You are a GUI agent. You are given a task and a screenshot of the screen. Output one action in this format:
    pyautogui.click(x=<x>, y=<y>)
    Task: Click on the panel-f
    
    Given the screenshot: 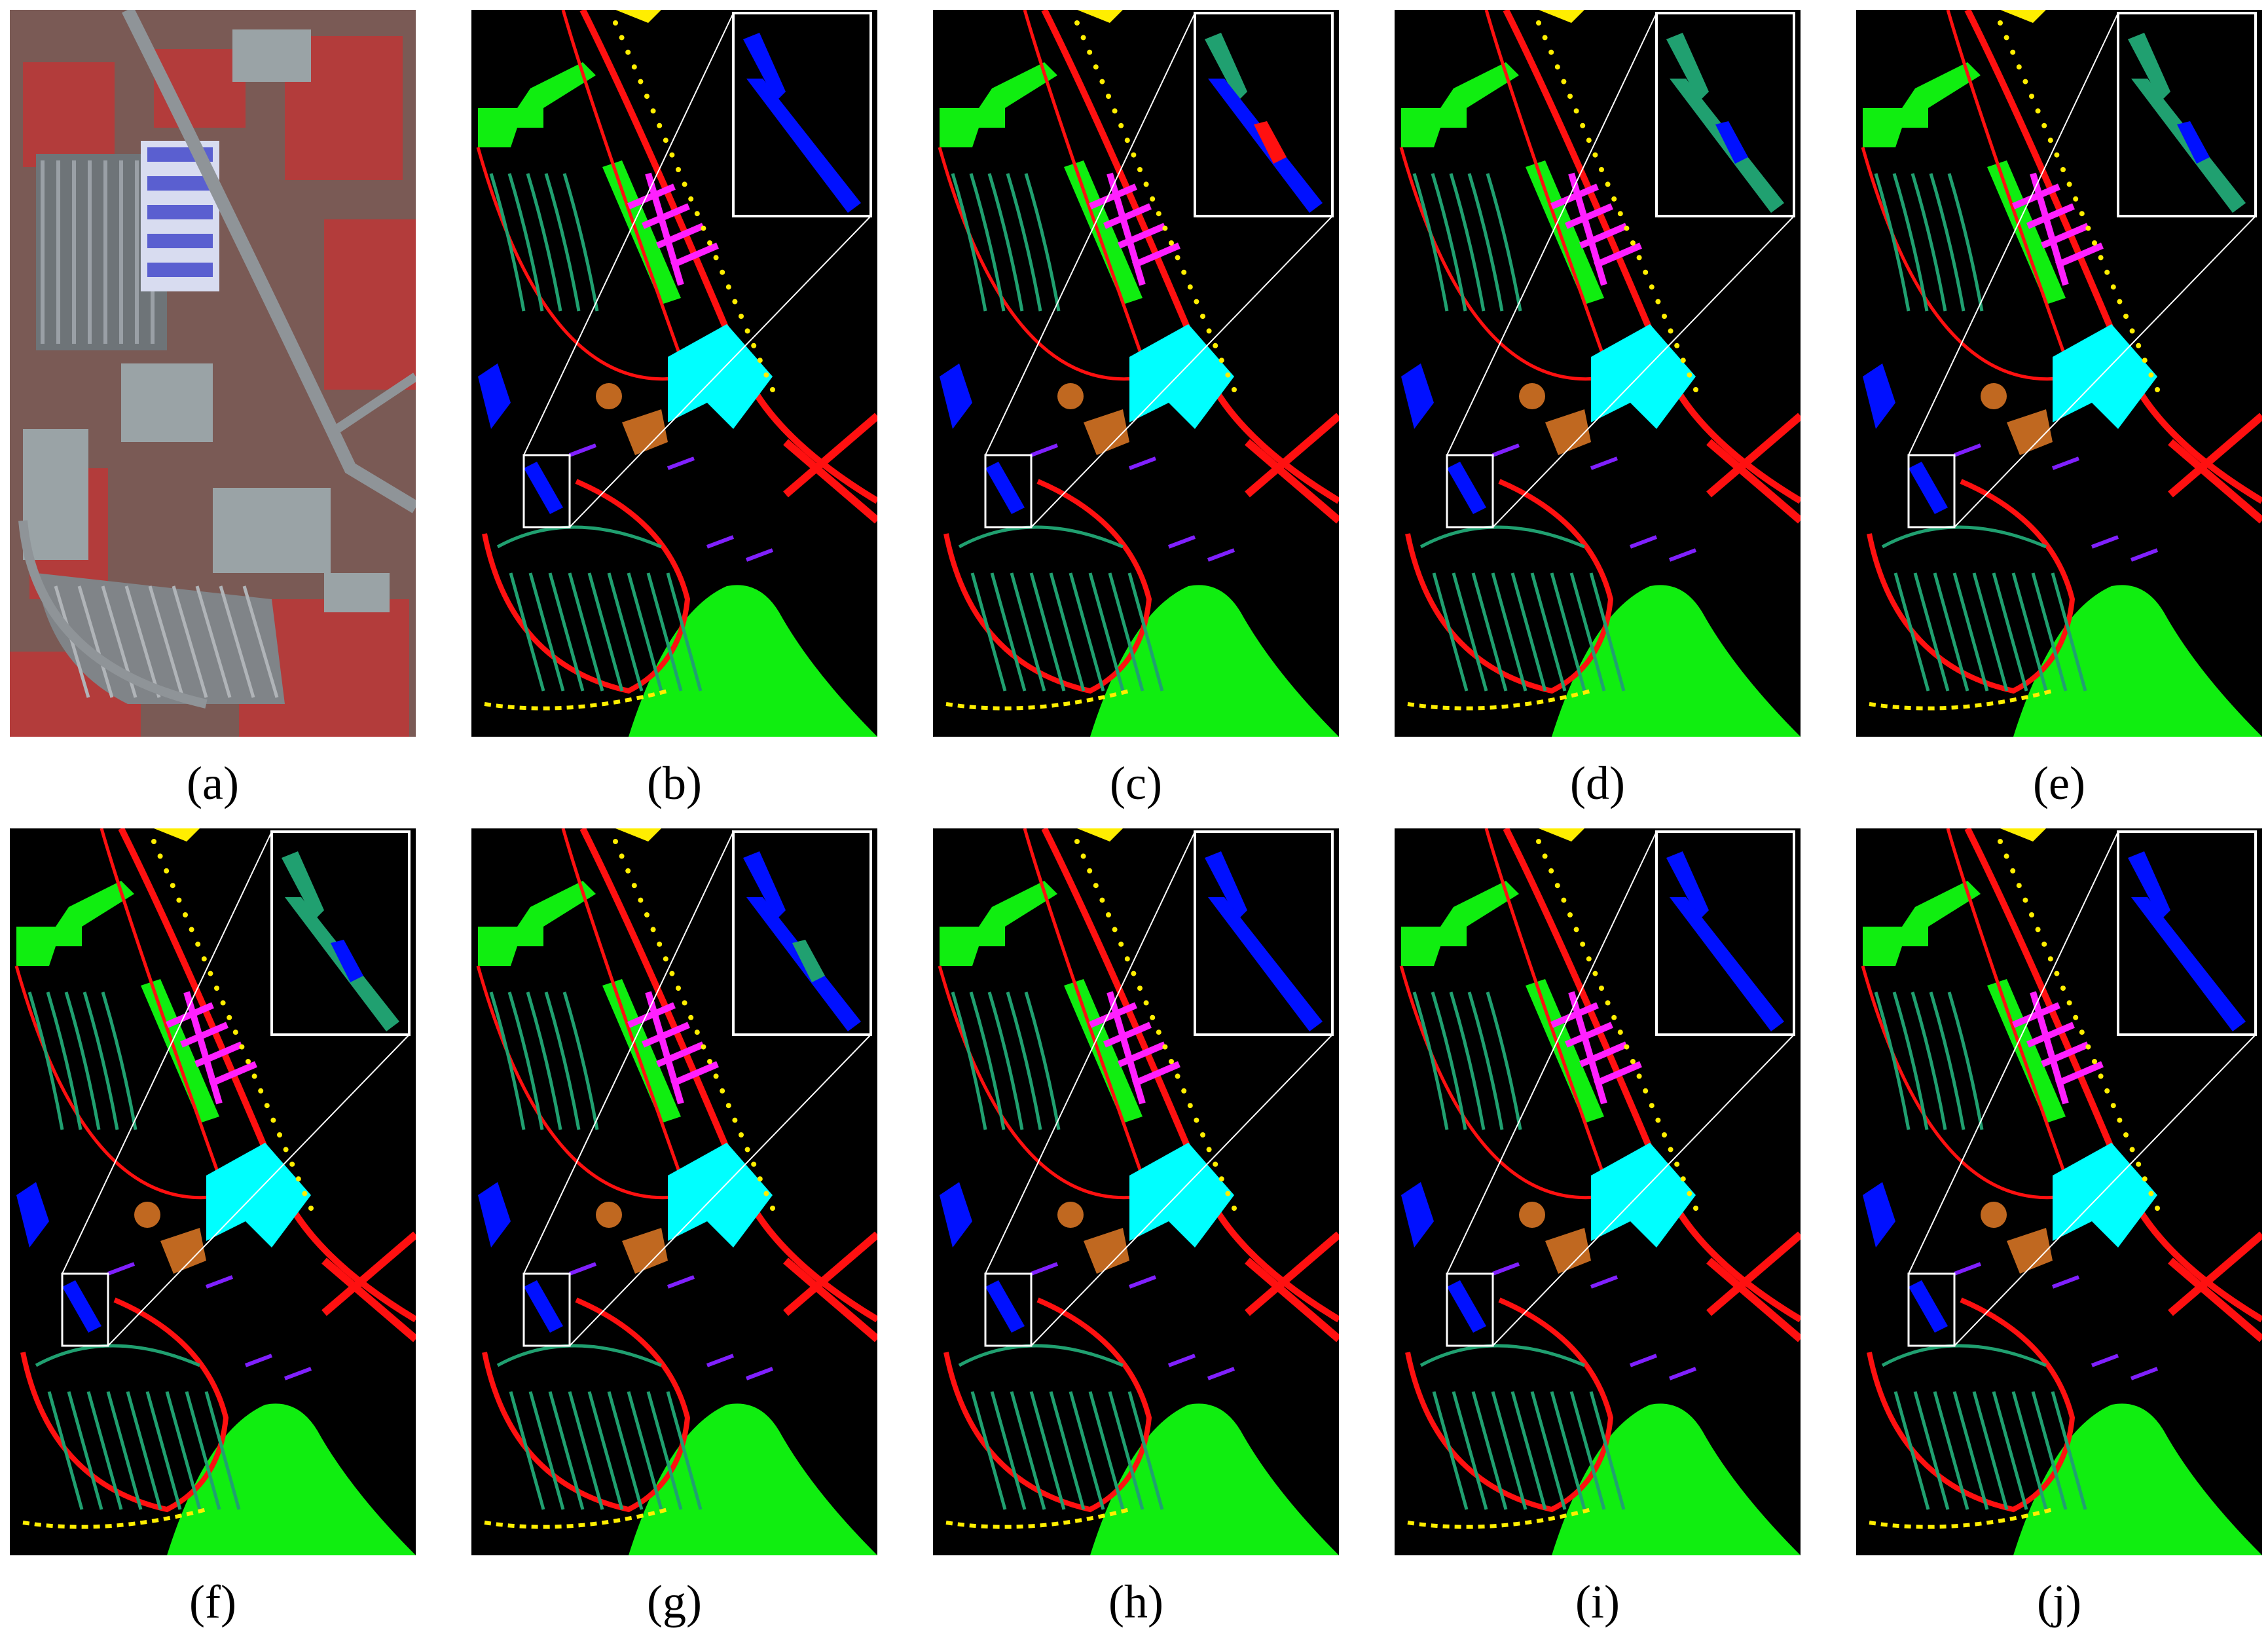 What is the action you would take?
    pyautogui.click(x=213, y=1191)
    